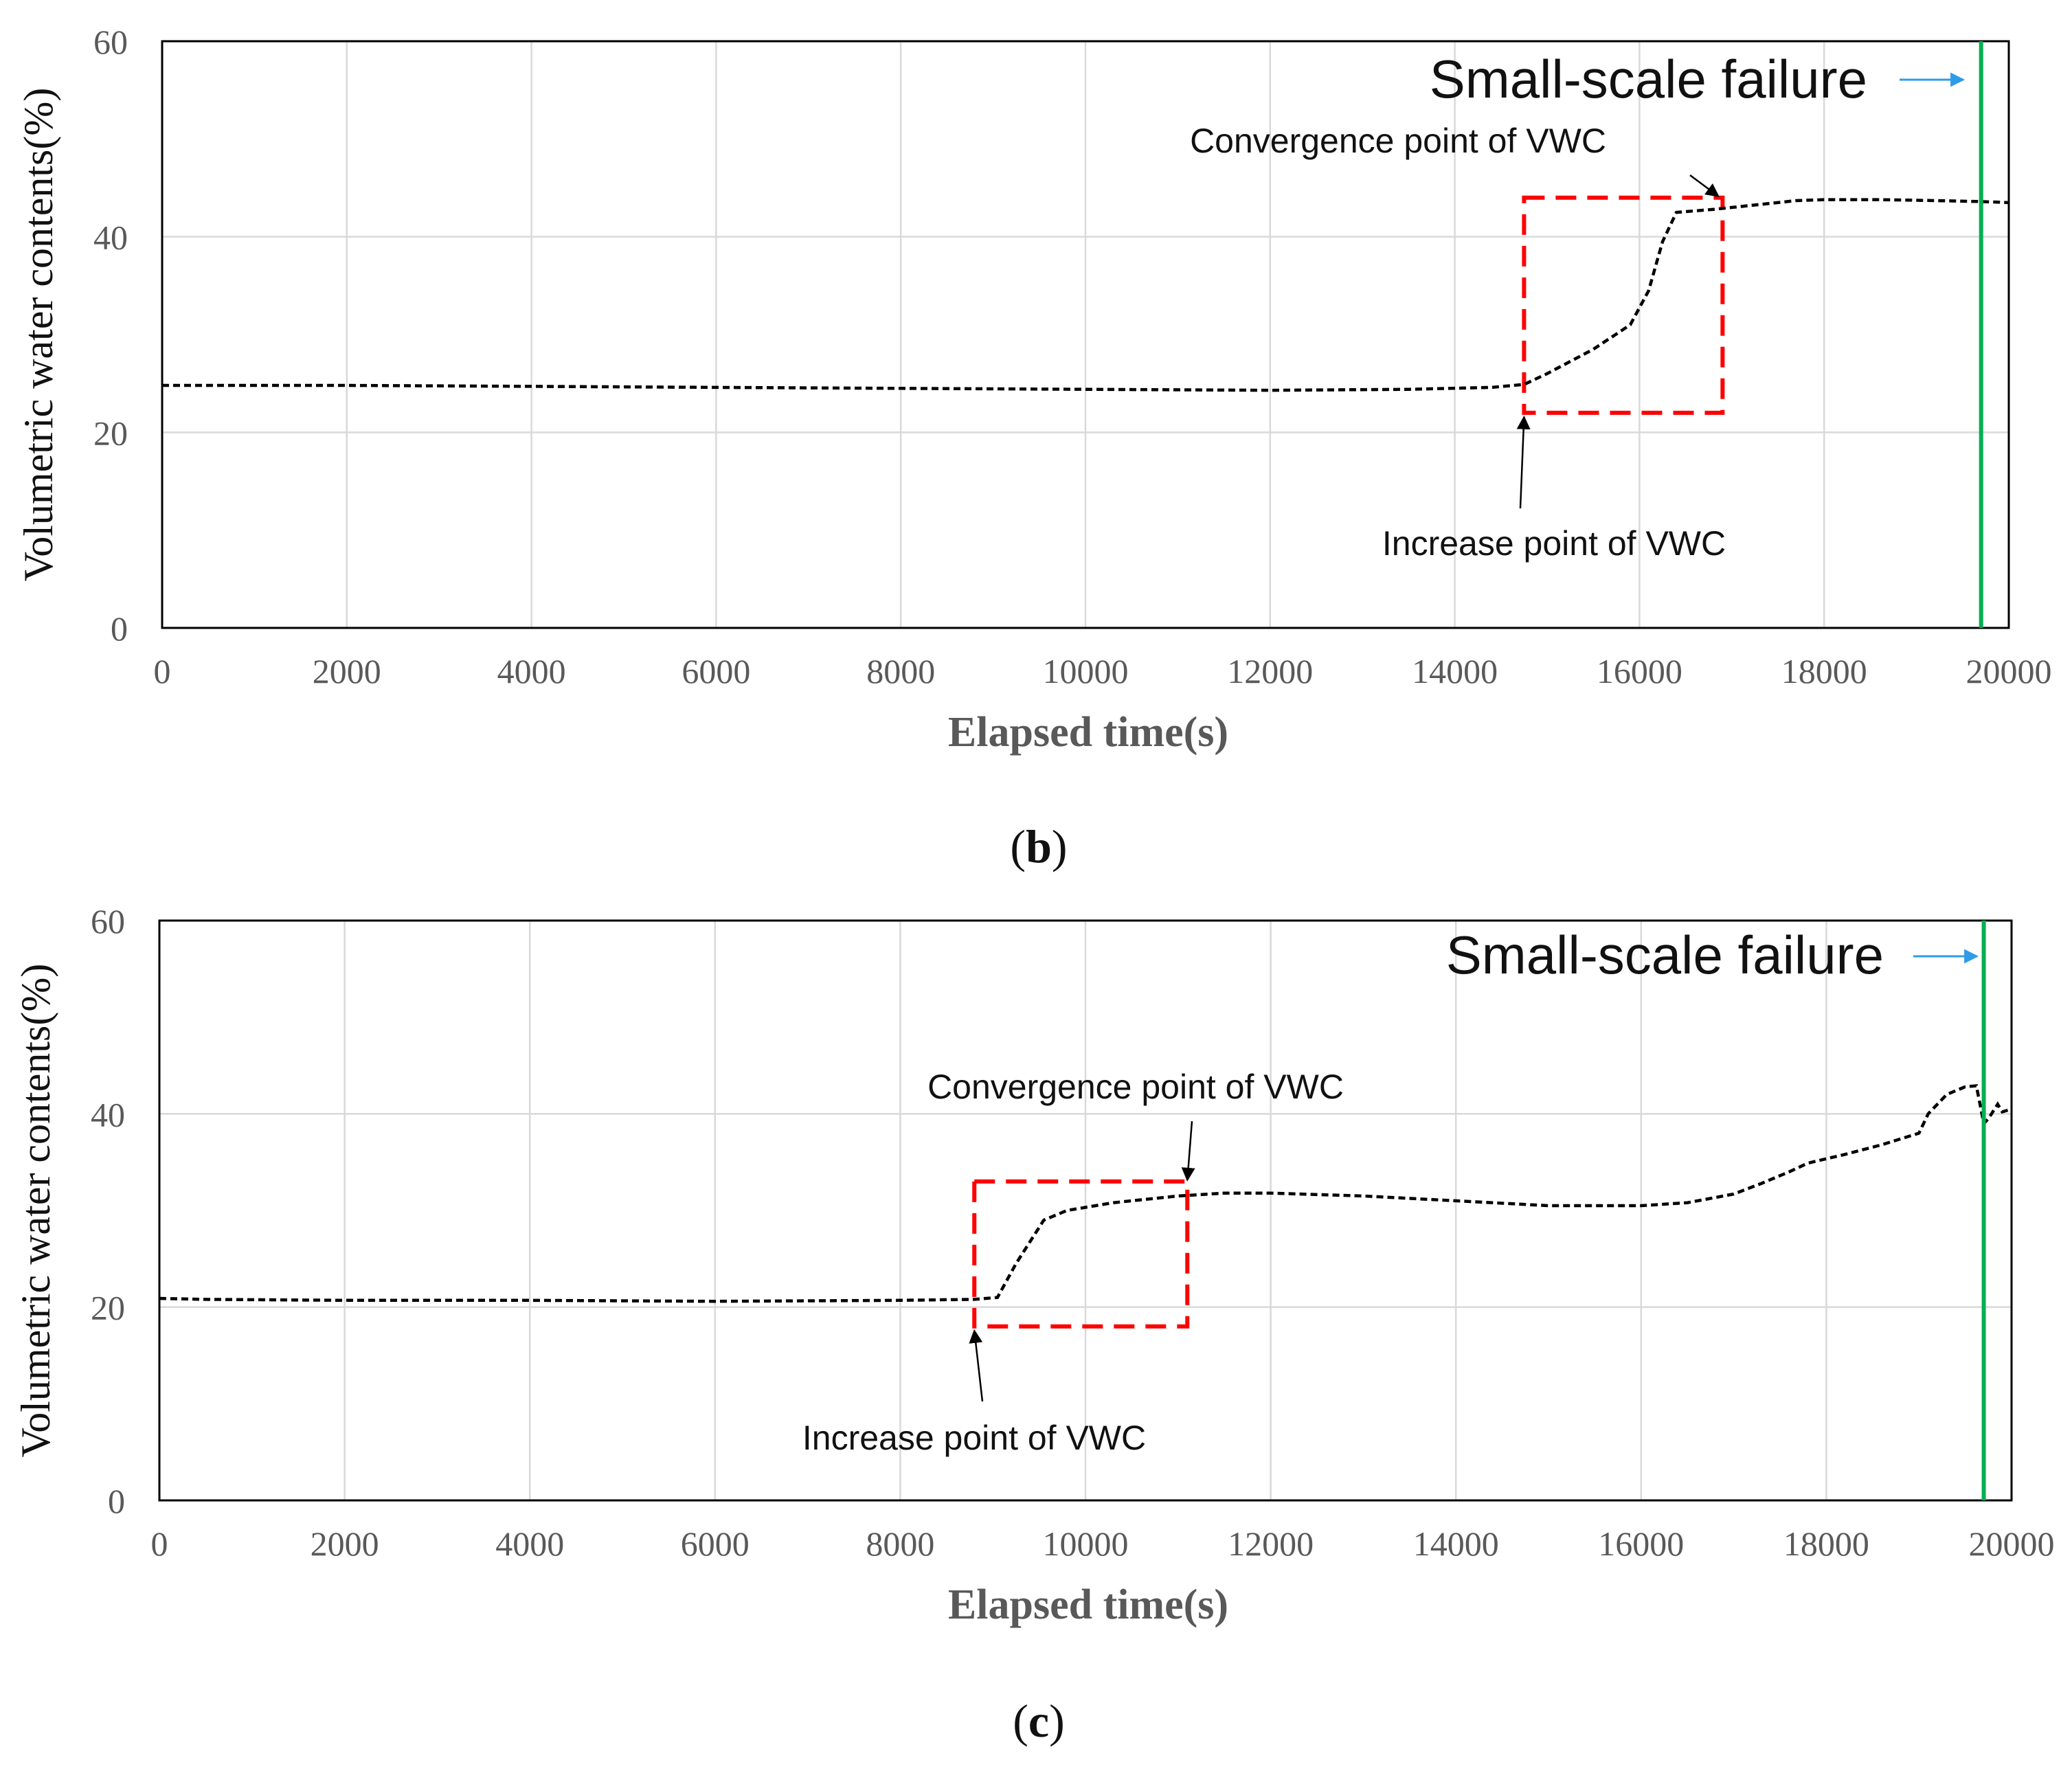  I want to click on chart-c-increase-label: Increase point of VWC, so click(974, 1438).